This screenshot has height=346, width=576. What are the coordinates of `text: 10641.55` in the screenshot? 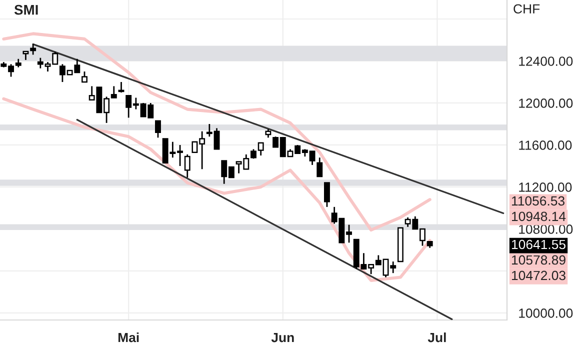 It's located at (539, 245).